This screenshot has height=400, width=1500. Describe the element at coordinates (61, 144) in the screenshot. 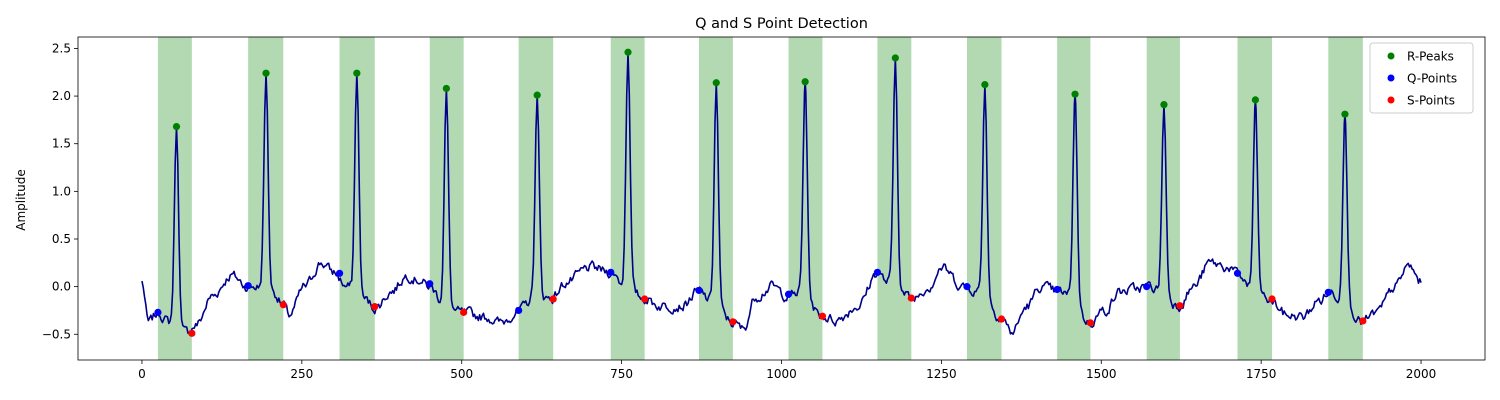

I see `y-tick-label: 1.5` at that location.